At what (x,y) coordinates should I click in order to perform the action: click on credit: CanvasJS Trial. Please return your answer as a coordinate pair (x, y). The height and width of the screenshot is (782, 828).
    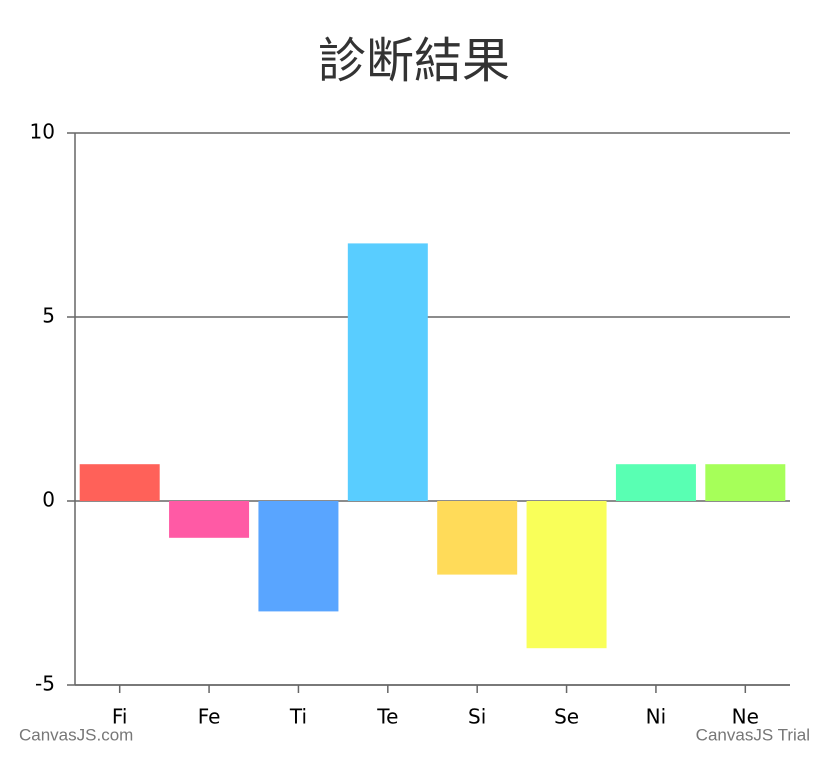
    Looking at the image, I should click on (753, 734).